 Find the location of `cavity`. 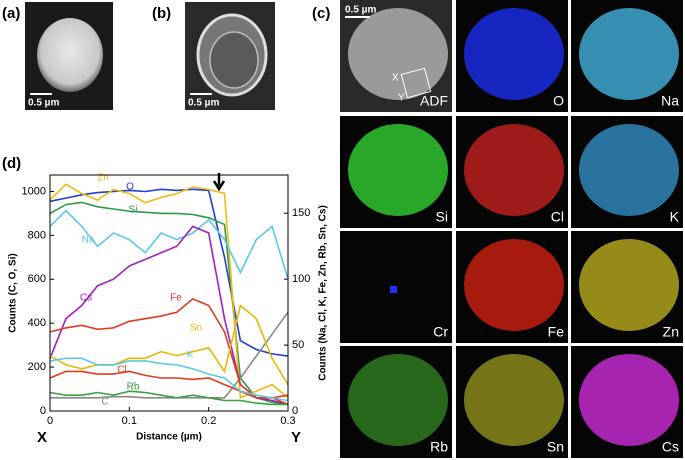

cavity is located at coordinates (234, 60).